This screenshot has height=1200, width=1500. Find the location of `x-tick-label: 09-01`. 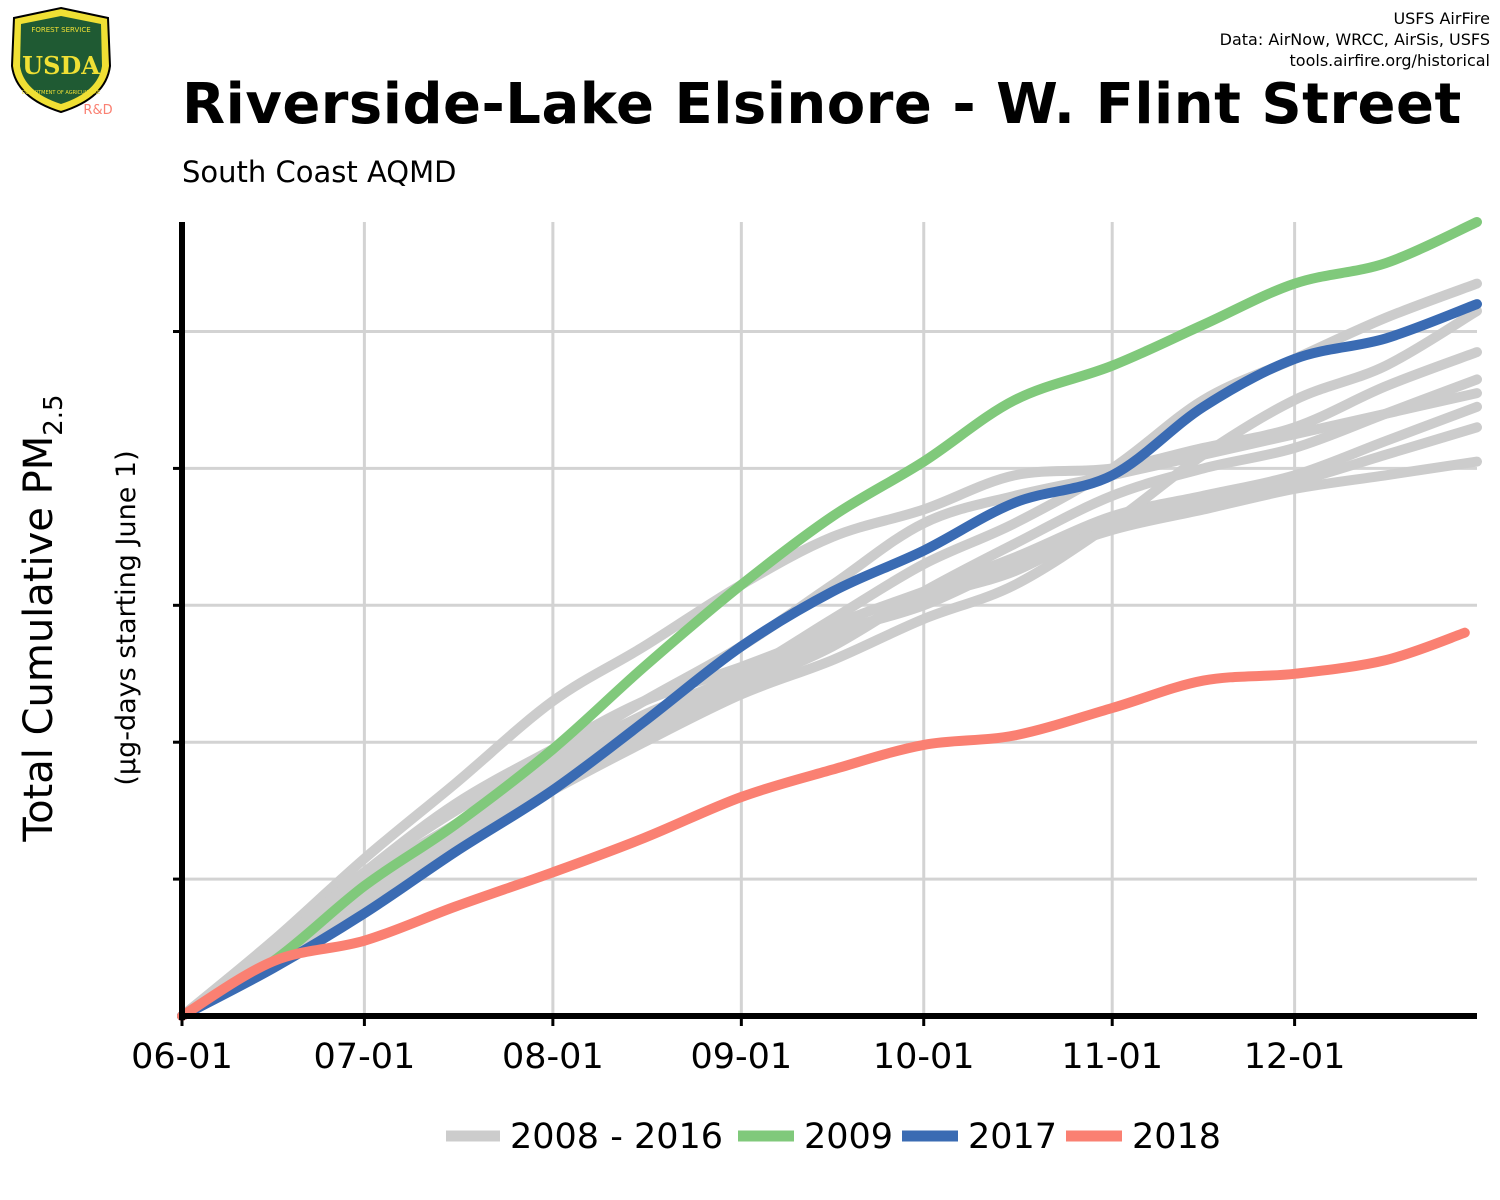

x-tick-label: 09-01 is located at coordinates (741, 1057).